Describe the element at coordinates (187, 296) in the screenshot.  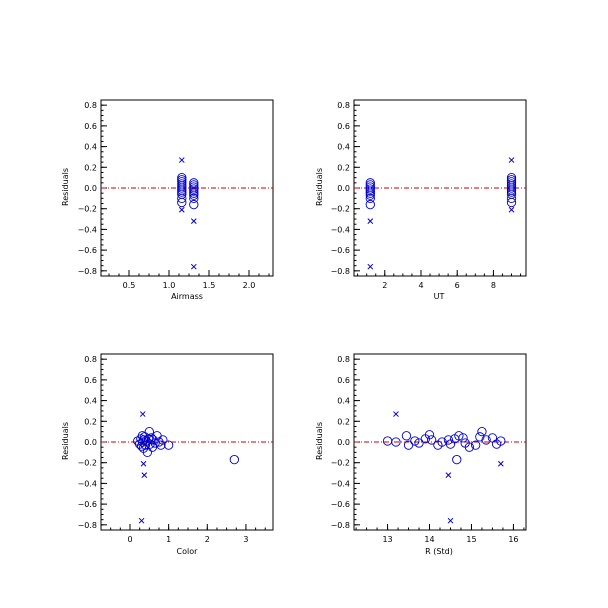
I see `x-axis-title: Airmass` at that location.